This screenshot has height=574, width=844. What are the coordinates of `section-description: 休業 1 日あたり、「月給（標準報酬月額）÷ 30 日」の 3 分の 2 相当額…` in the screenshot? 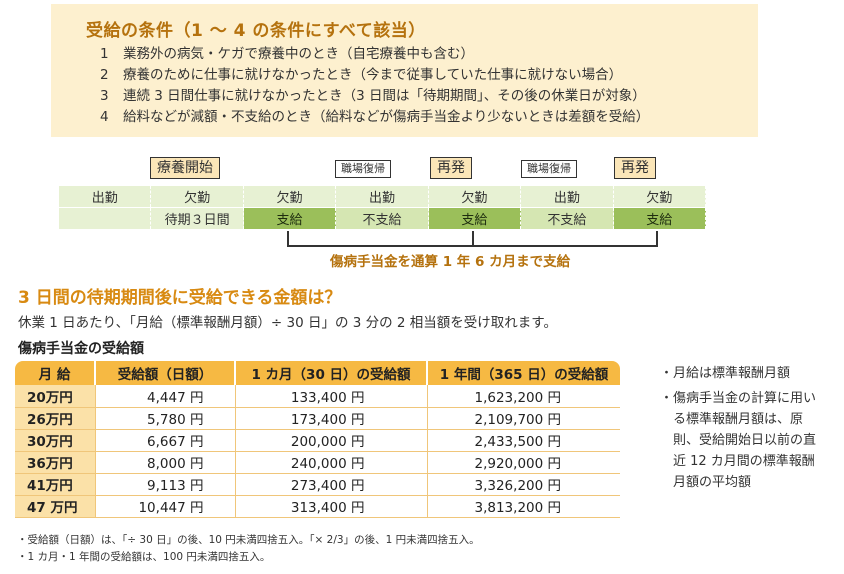 It's located at (287, 323).